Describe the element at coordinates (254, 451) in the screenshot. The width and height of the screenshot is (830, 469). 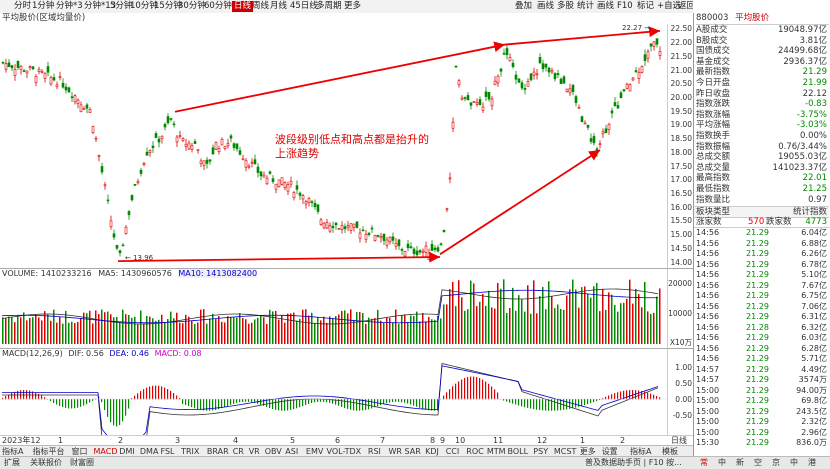
I see `indicator-tab-10: VR` at that location.